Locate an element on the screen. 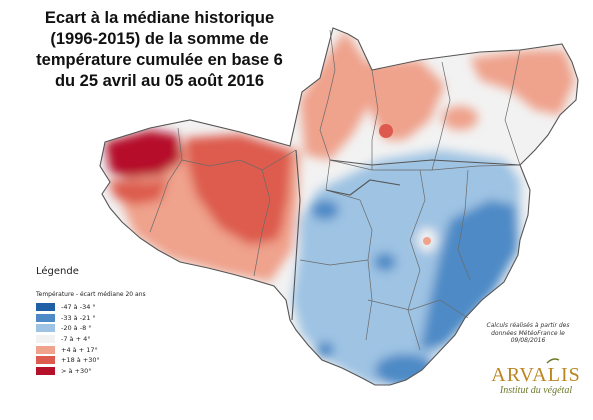 Image resolution: width=593 pixels, height=420 pixels. zone-medium-blue-spot-west is located at coordinates (325, 210).